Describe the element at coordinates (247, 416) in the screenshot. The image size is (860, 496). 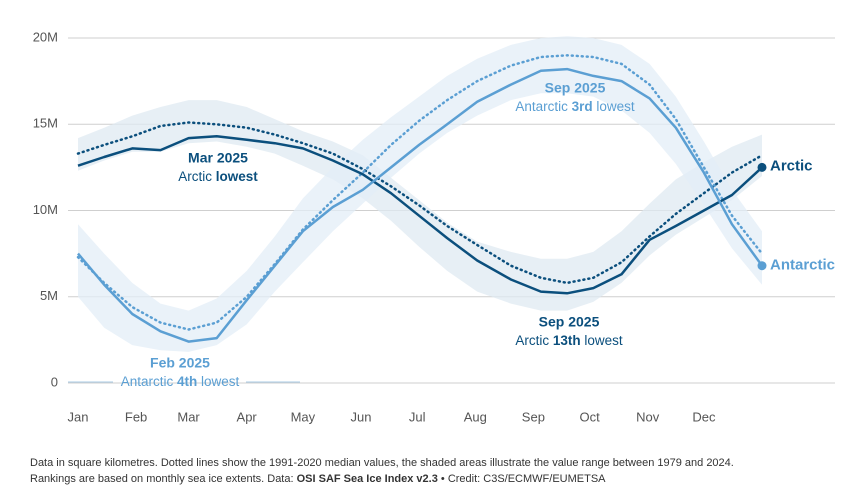
I see `x-tick-label: Apr` at that location.